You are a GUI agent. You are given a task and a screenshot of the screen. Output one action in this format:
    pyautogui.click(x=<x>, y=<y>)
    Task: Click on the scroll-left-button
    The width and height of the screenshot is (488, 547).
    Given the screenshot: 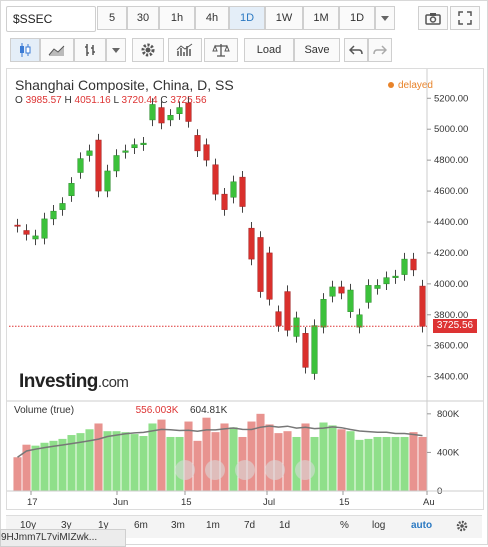 What is the action you would take?
    pyautogui.click(x=185, y=470)
    